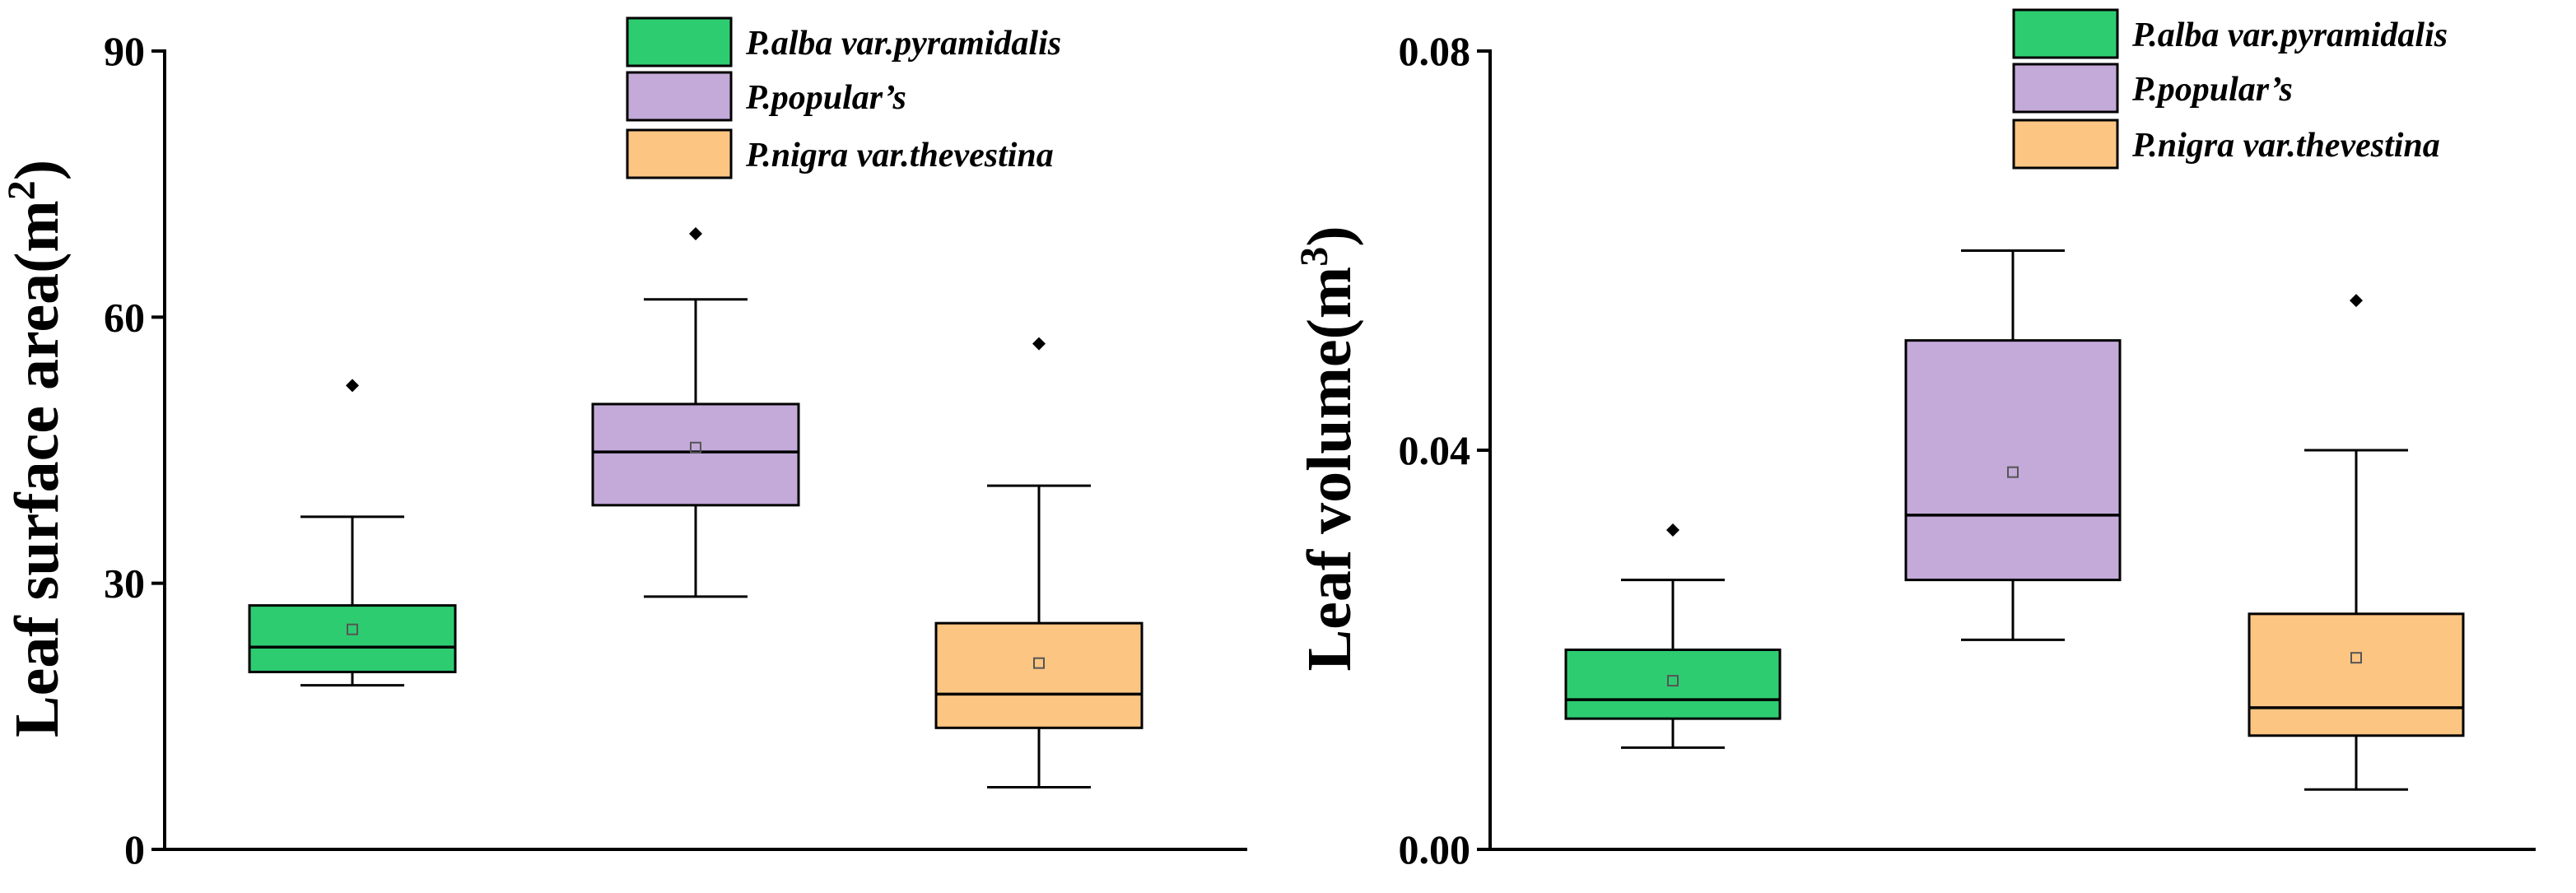 The height and width of the screenshot is (893, 2576). Describe the element at coordinates (36, 448) in the screenshot. I see `y-axis-label-leaf-surface-area: Leaf surface area(m2)` at that location.